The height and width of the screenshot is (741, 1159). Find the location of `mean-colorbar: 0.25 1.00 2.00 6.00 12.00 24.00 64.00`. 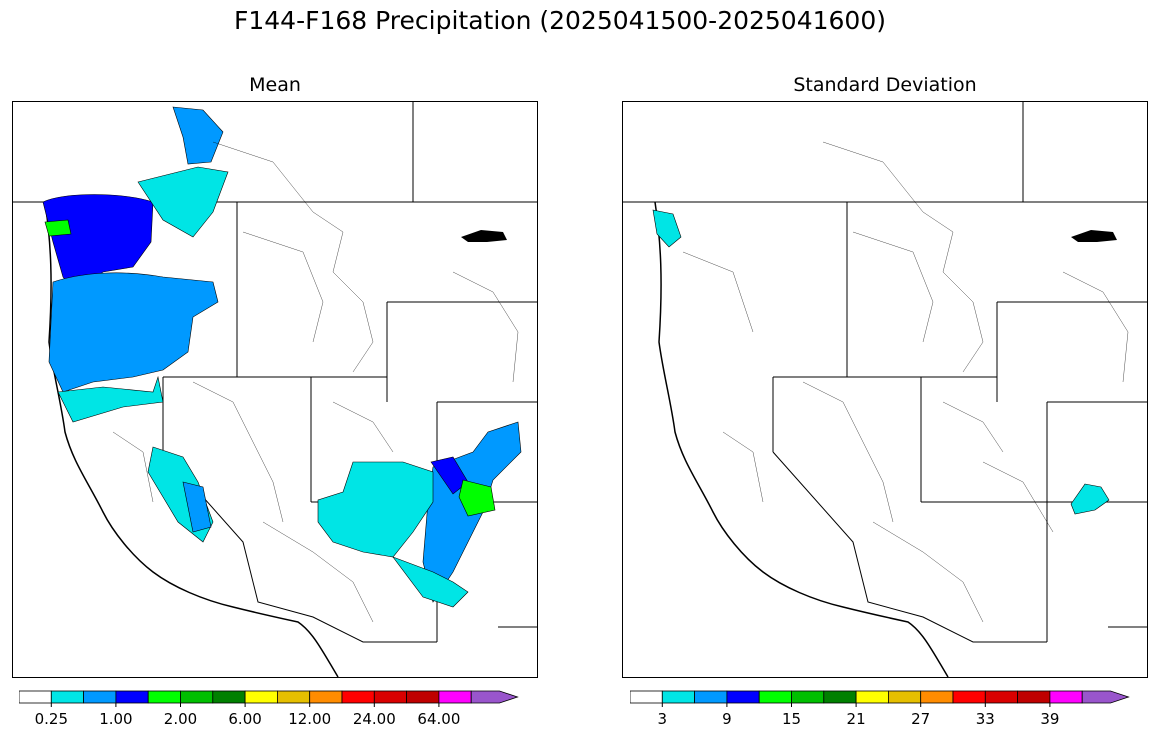

mean-colorbar: 0.25 1.00 2.00 6.00 12.00 24.00 64.00 is located at coordinates (289, 713).